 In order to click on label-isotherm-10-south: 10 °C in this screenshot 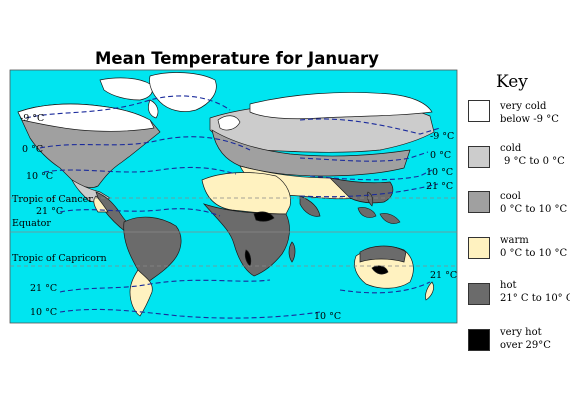, I will do `click(327, 316)`.